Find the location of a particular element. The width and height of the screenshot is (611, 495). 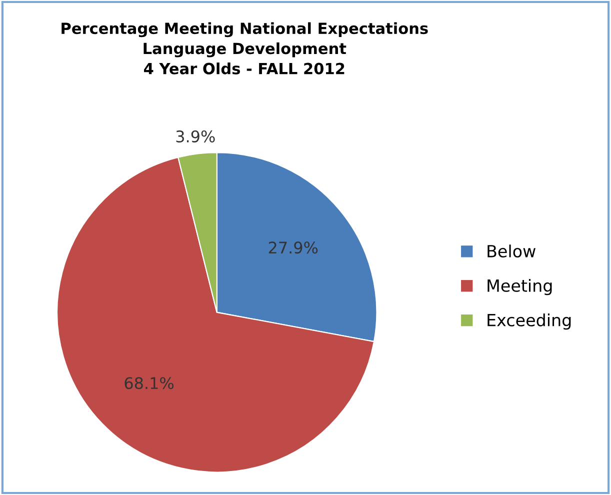

data-label: 3.9% is located at coordinates (195, 136).